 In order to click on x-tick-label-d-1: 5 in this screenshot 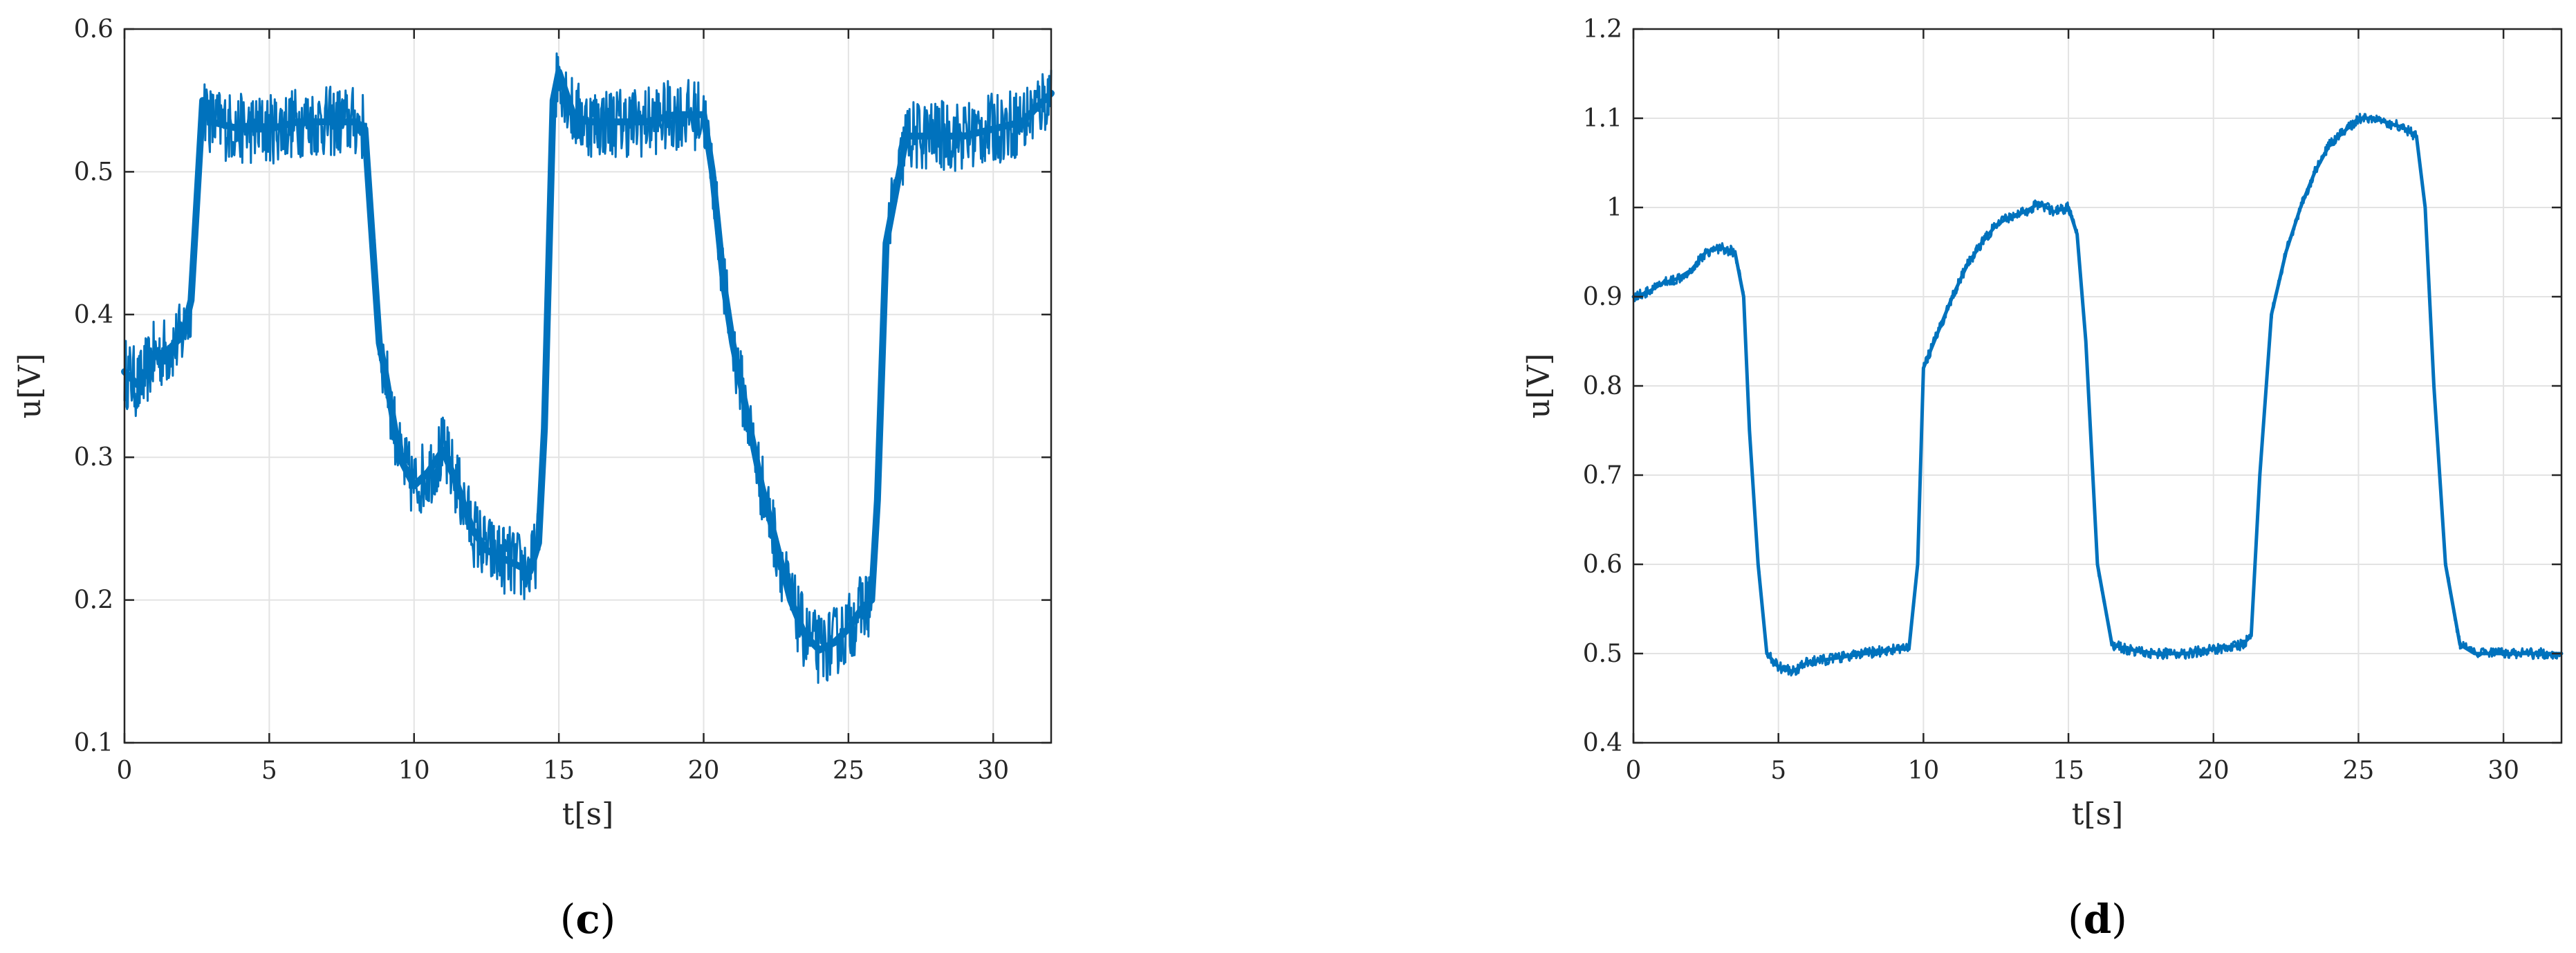, I will do `click(1778, 771)`.